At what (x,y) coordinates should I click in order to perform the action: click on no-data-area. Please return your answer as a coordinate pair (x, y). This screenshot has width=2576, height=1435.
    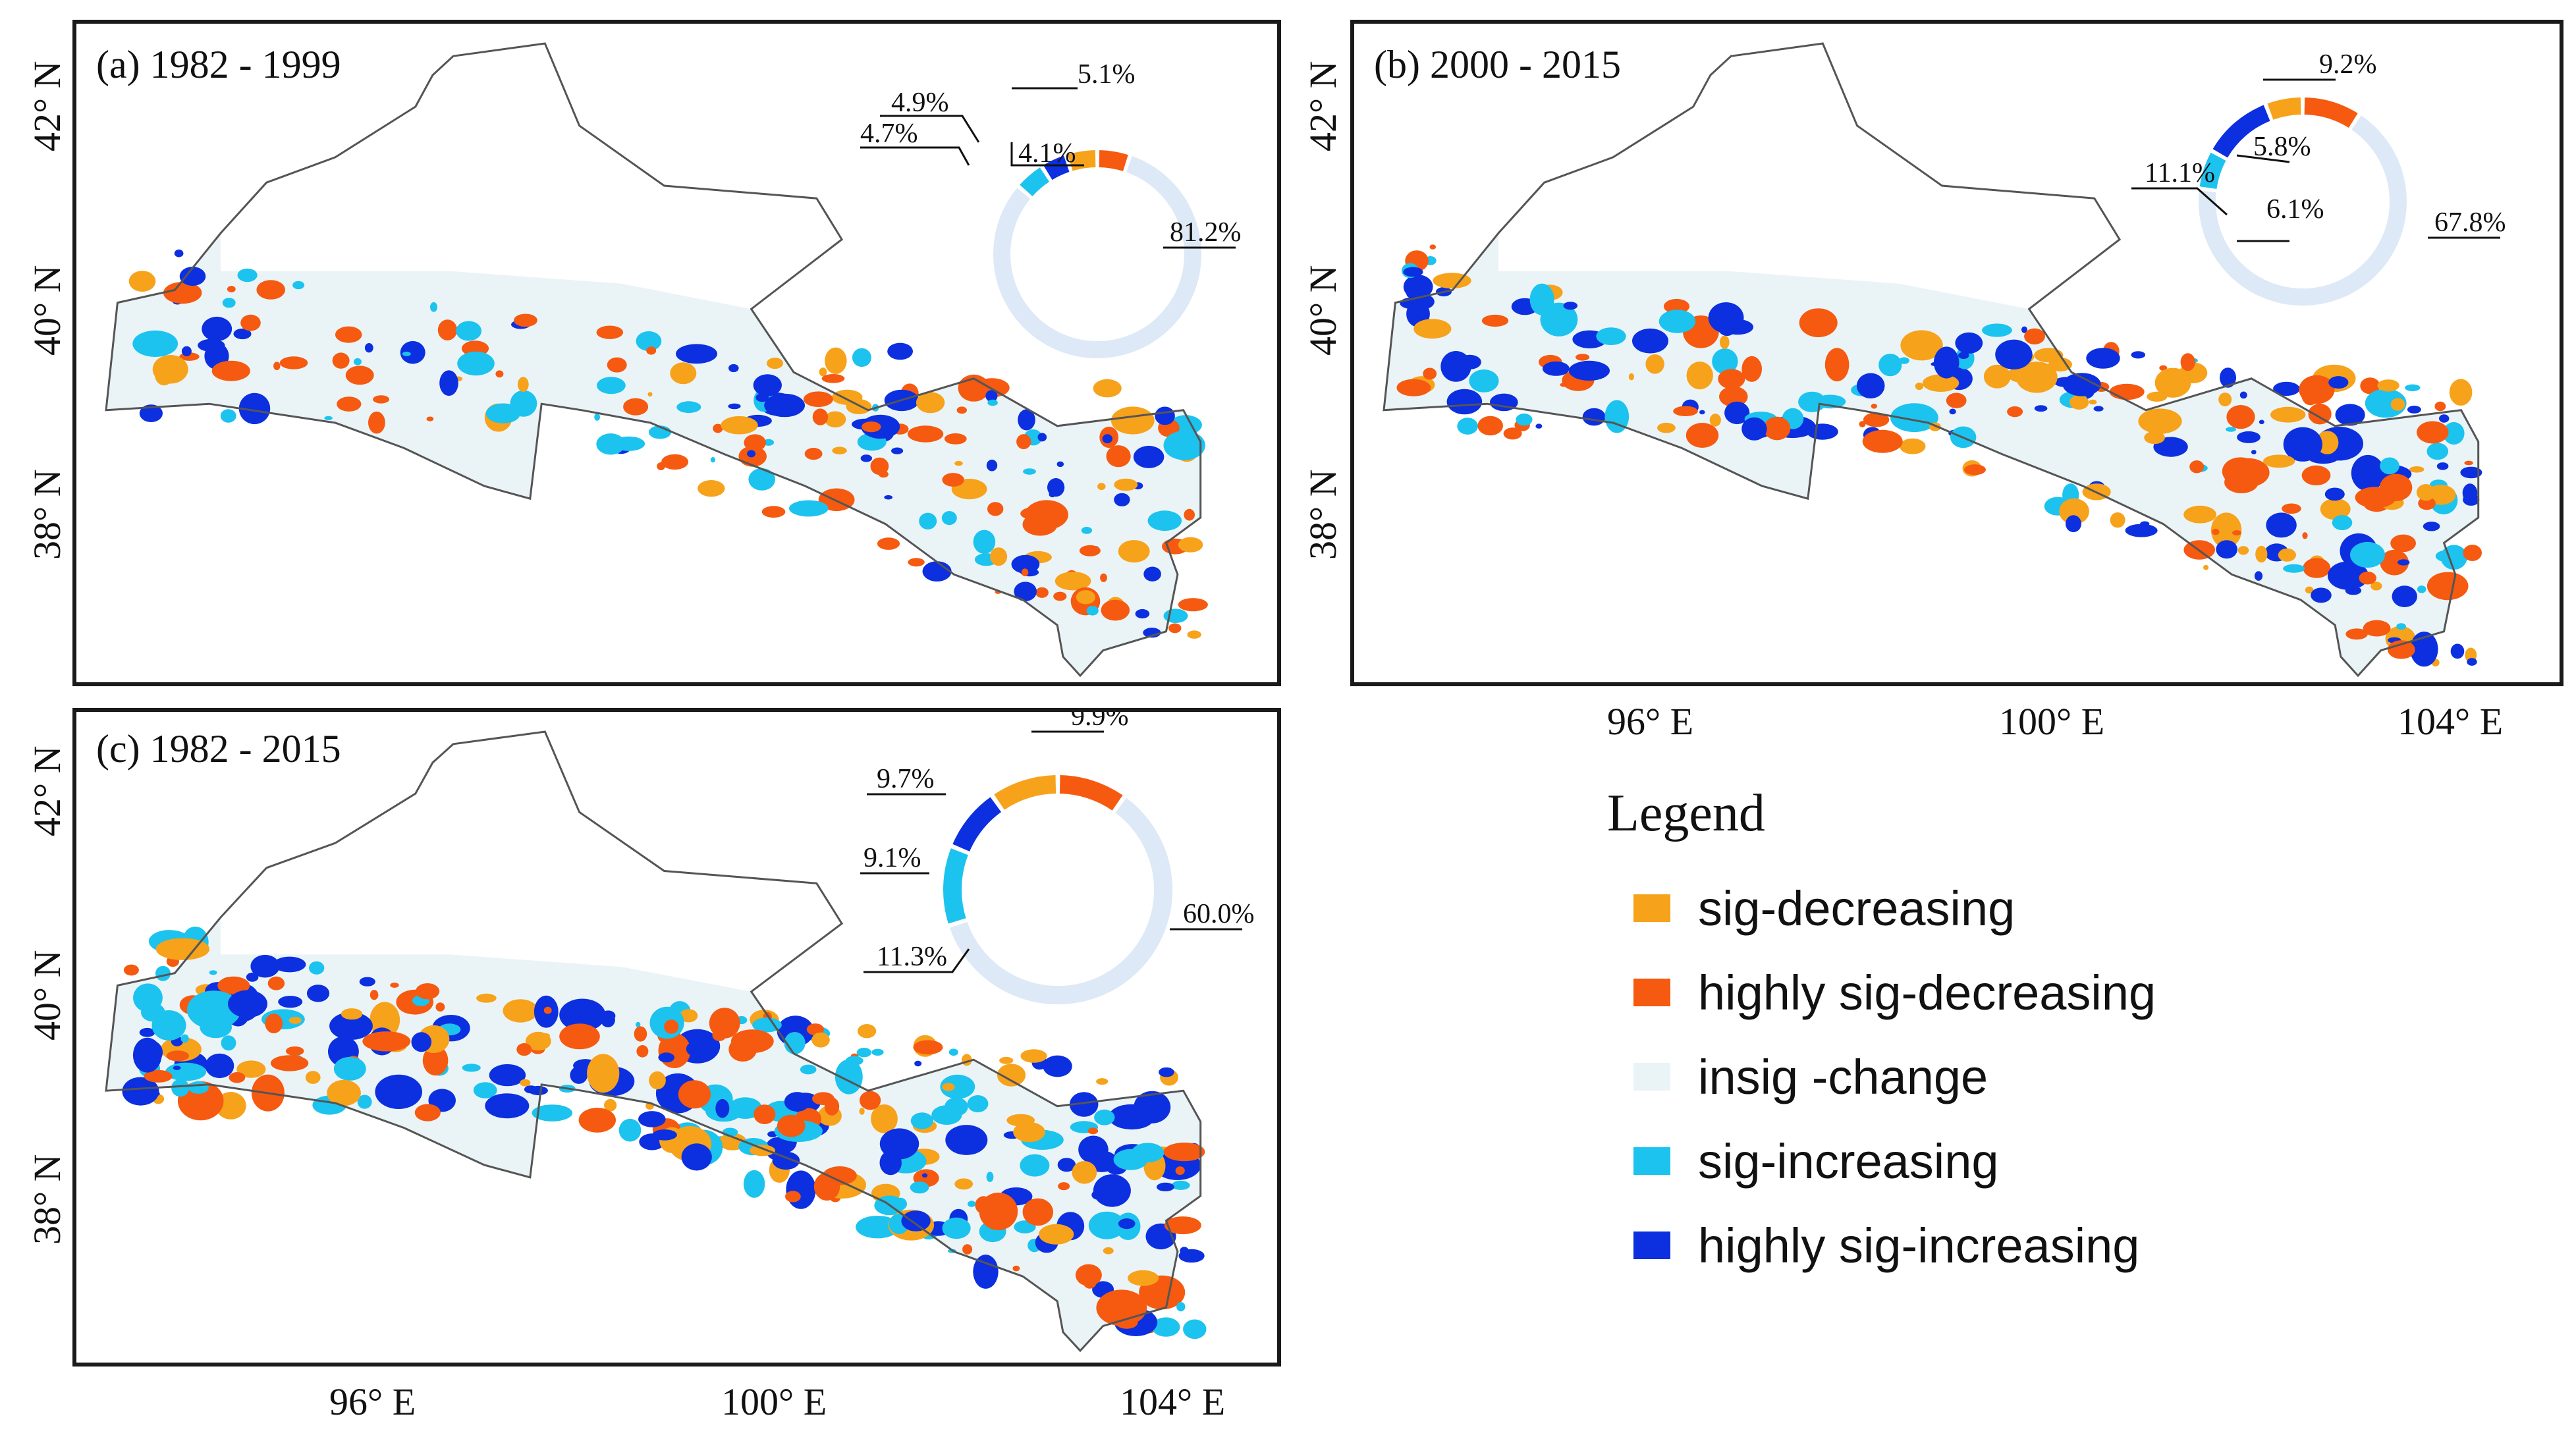
    Looking at the image, I should click on (531, 176).